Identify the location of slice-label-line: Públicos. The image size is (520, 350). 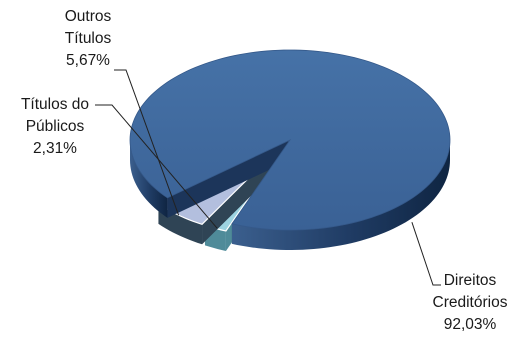
(55, 126).